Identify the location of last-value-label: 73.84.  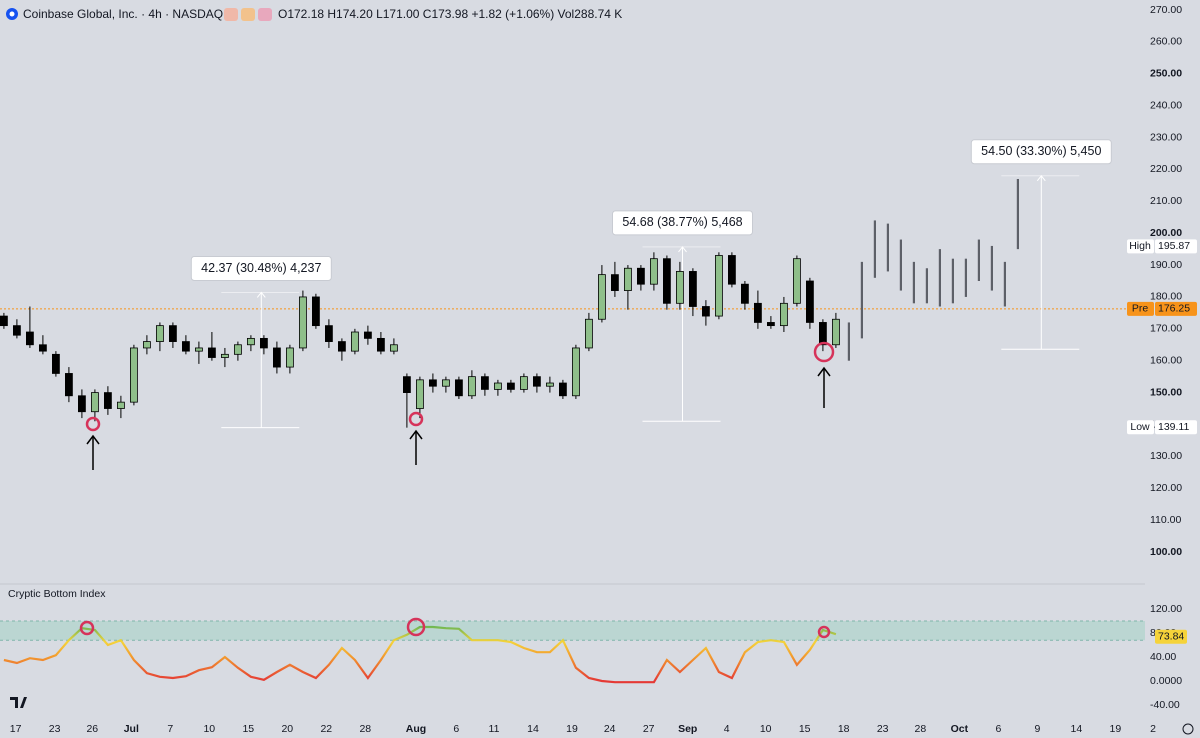
(1171, 636).